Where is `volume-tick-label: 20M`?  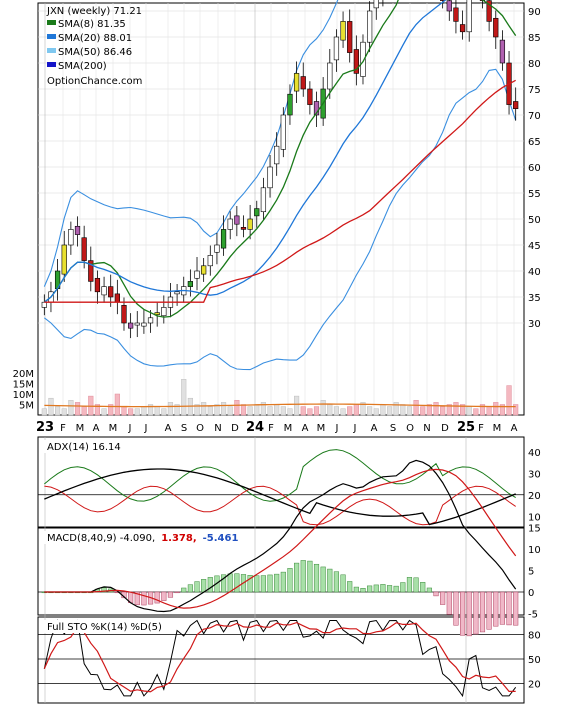 volume-tick-label: 20M is located at coordinates (23, 374).